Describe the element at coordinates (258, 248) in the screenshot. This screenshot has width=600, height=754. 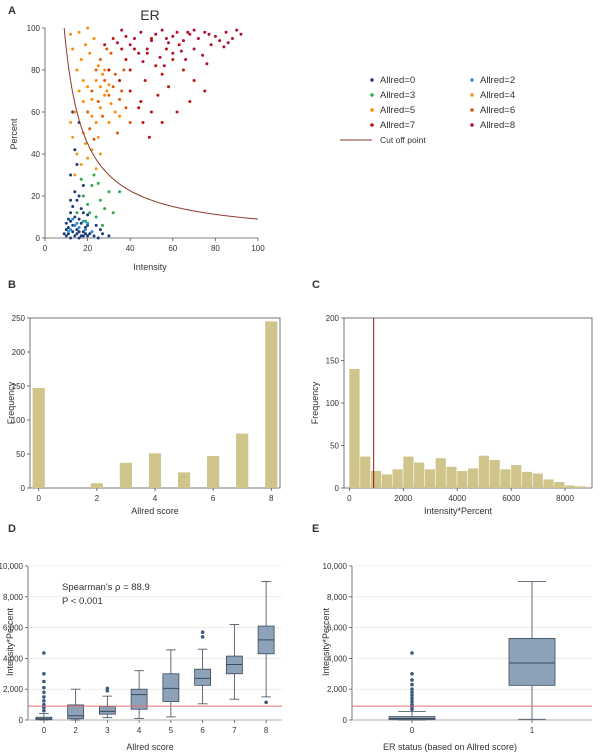
I see `x-tick-label: 100` at that location.